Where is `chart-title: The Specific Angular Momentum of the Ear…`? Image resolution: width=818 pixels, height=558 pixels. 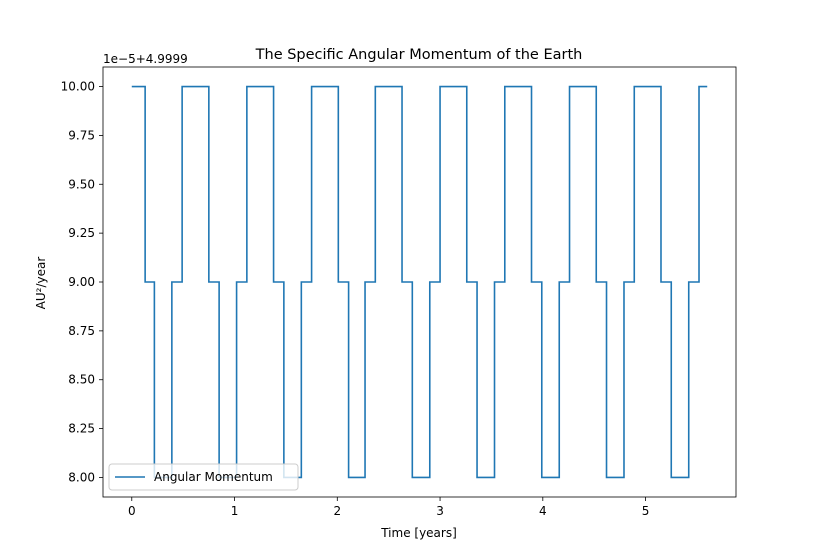 chart-title: The Specific Angular Momentum of the Ear… is located at coordinates (419, 55).